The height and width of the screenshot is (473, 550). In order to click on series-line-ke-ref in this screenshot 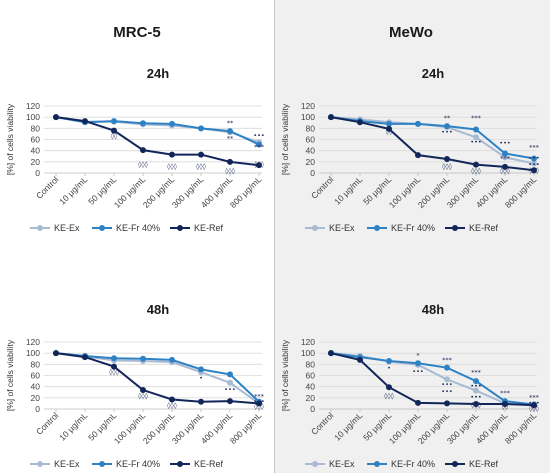, I will do `click(432, 144)`.